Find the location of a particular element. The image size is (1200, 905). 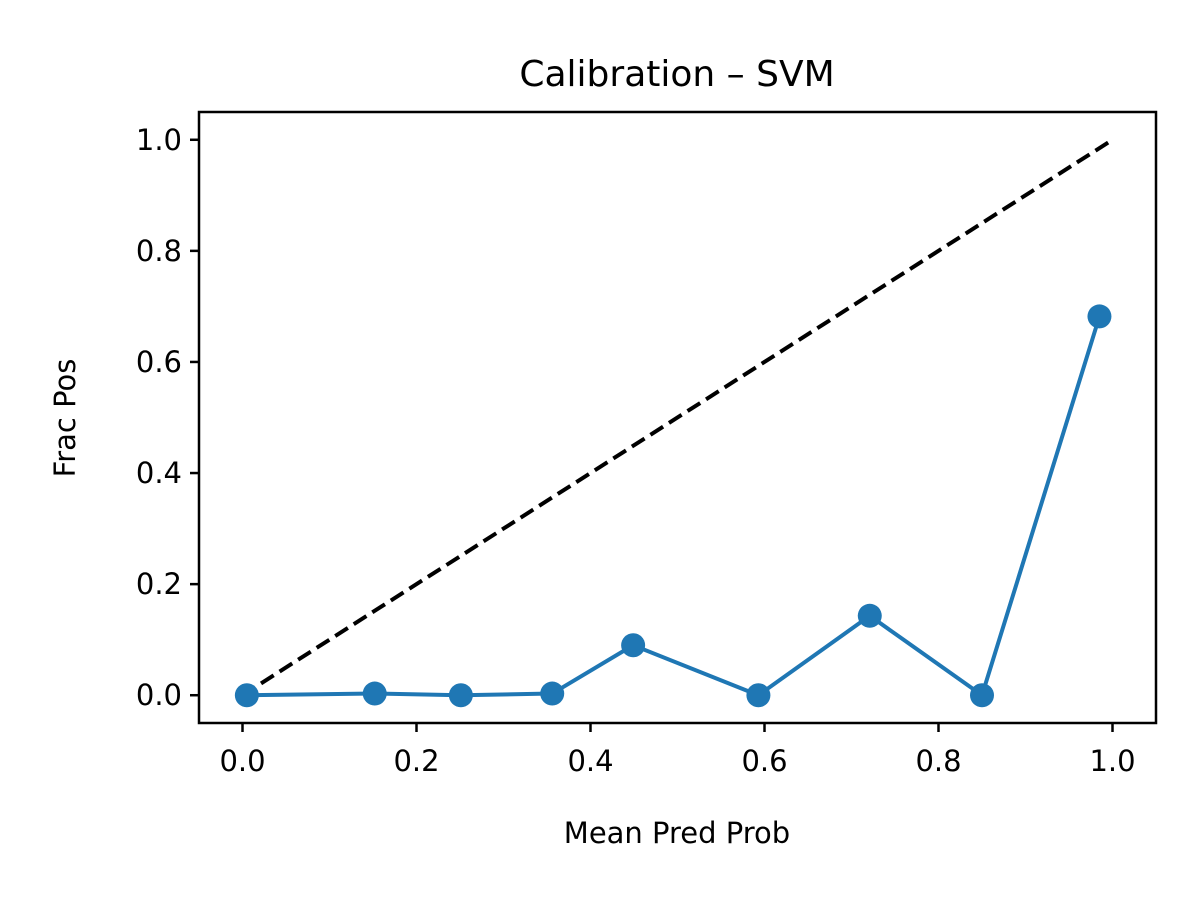

x-tick-label: 0.8 is located at coordinates (938, 761).